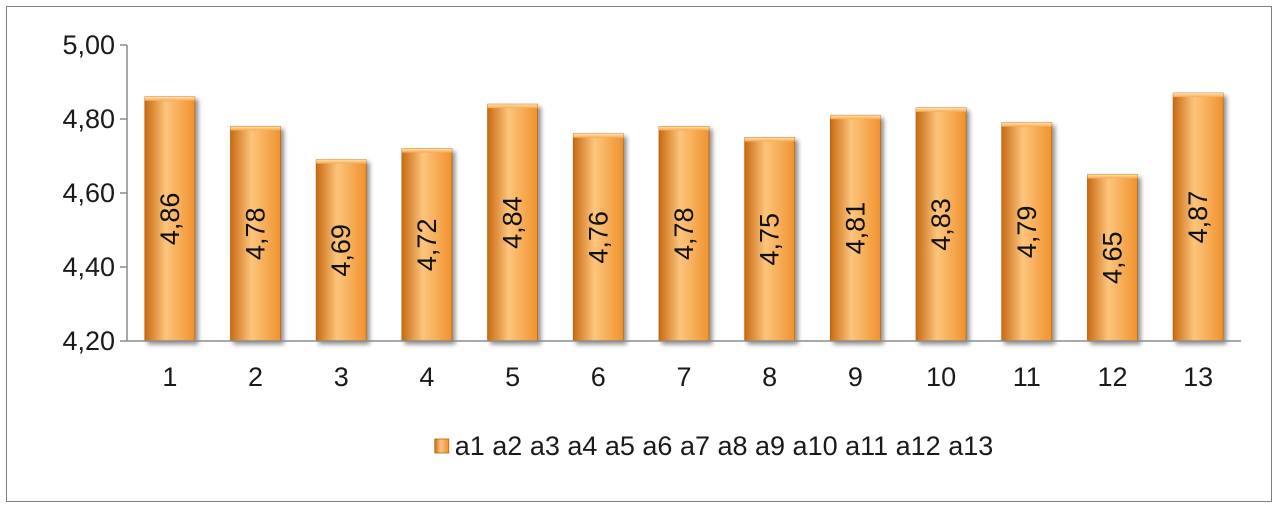 This screenshot has width=1280, height=510. I want to click on y-axis: 5,00 4,80 4,60 4,40 4,20, so click(95, 193).